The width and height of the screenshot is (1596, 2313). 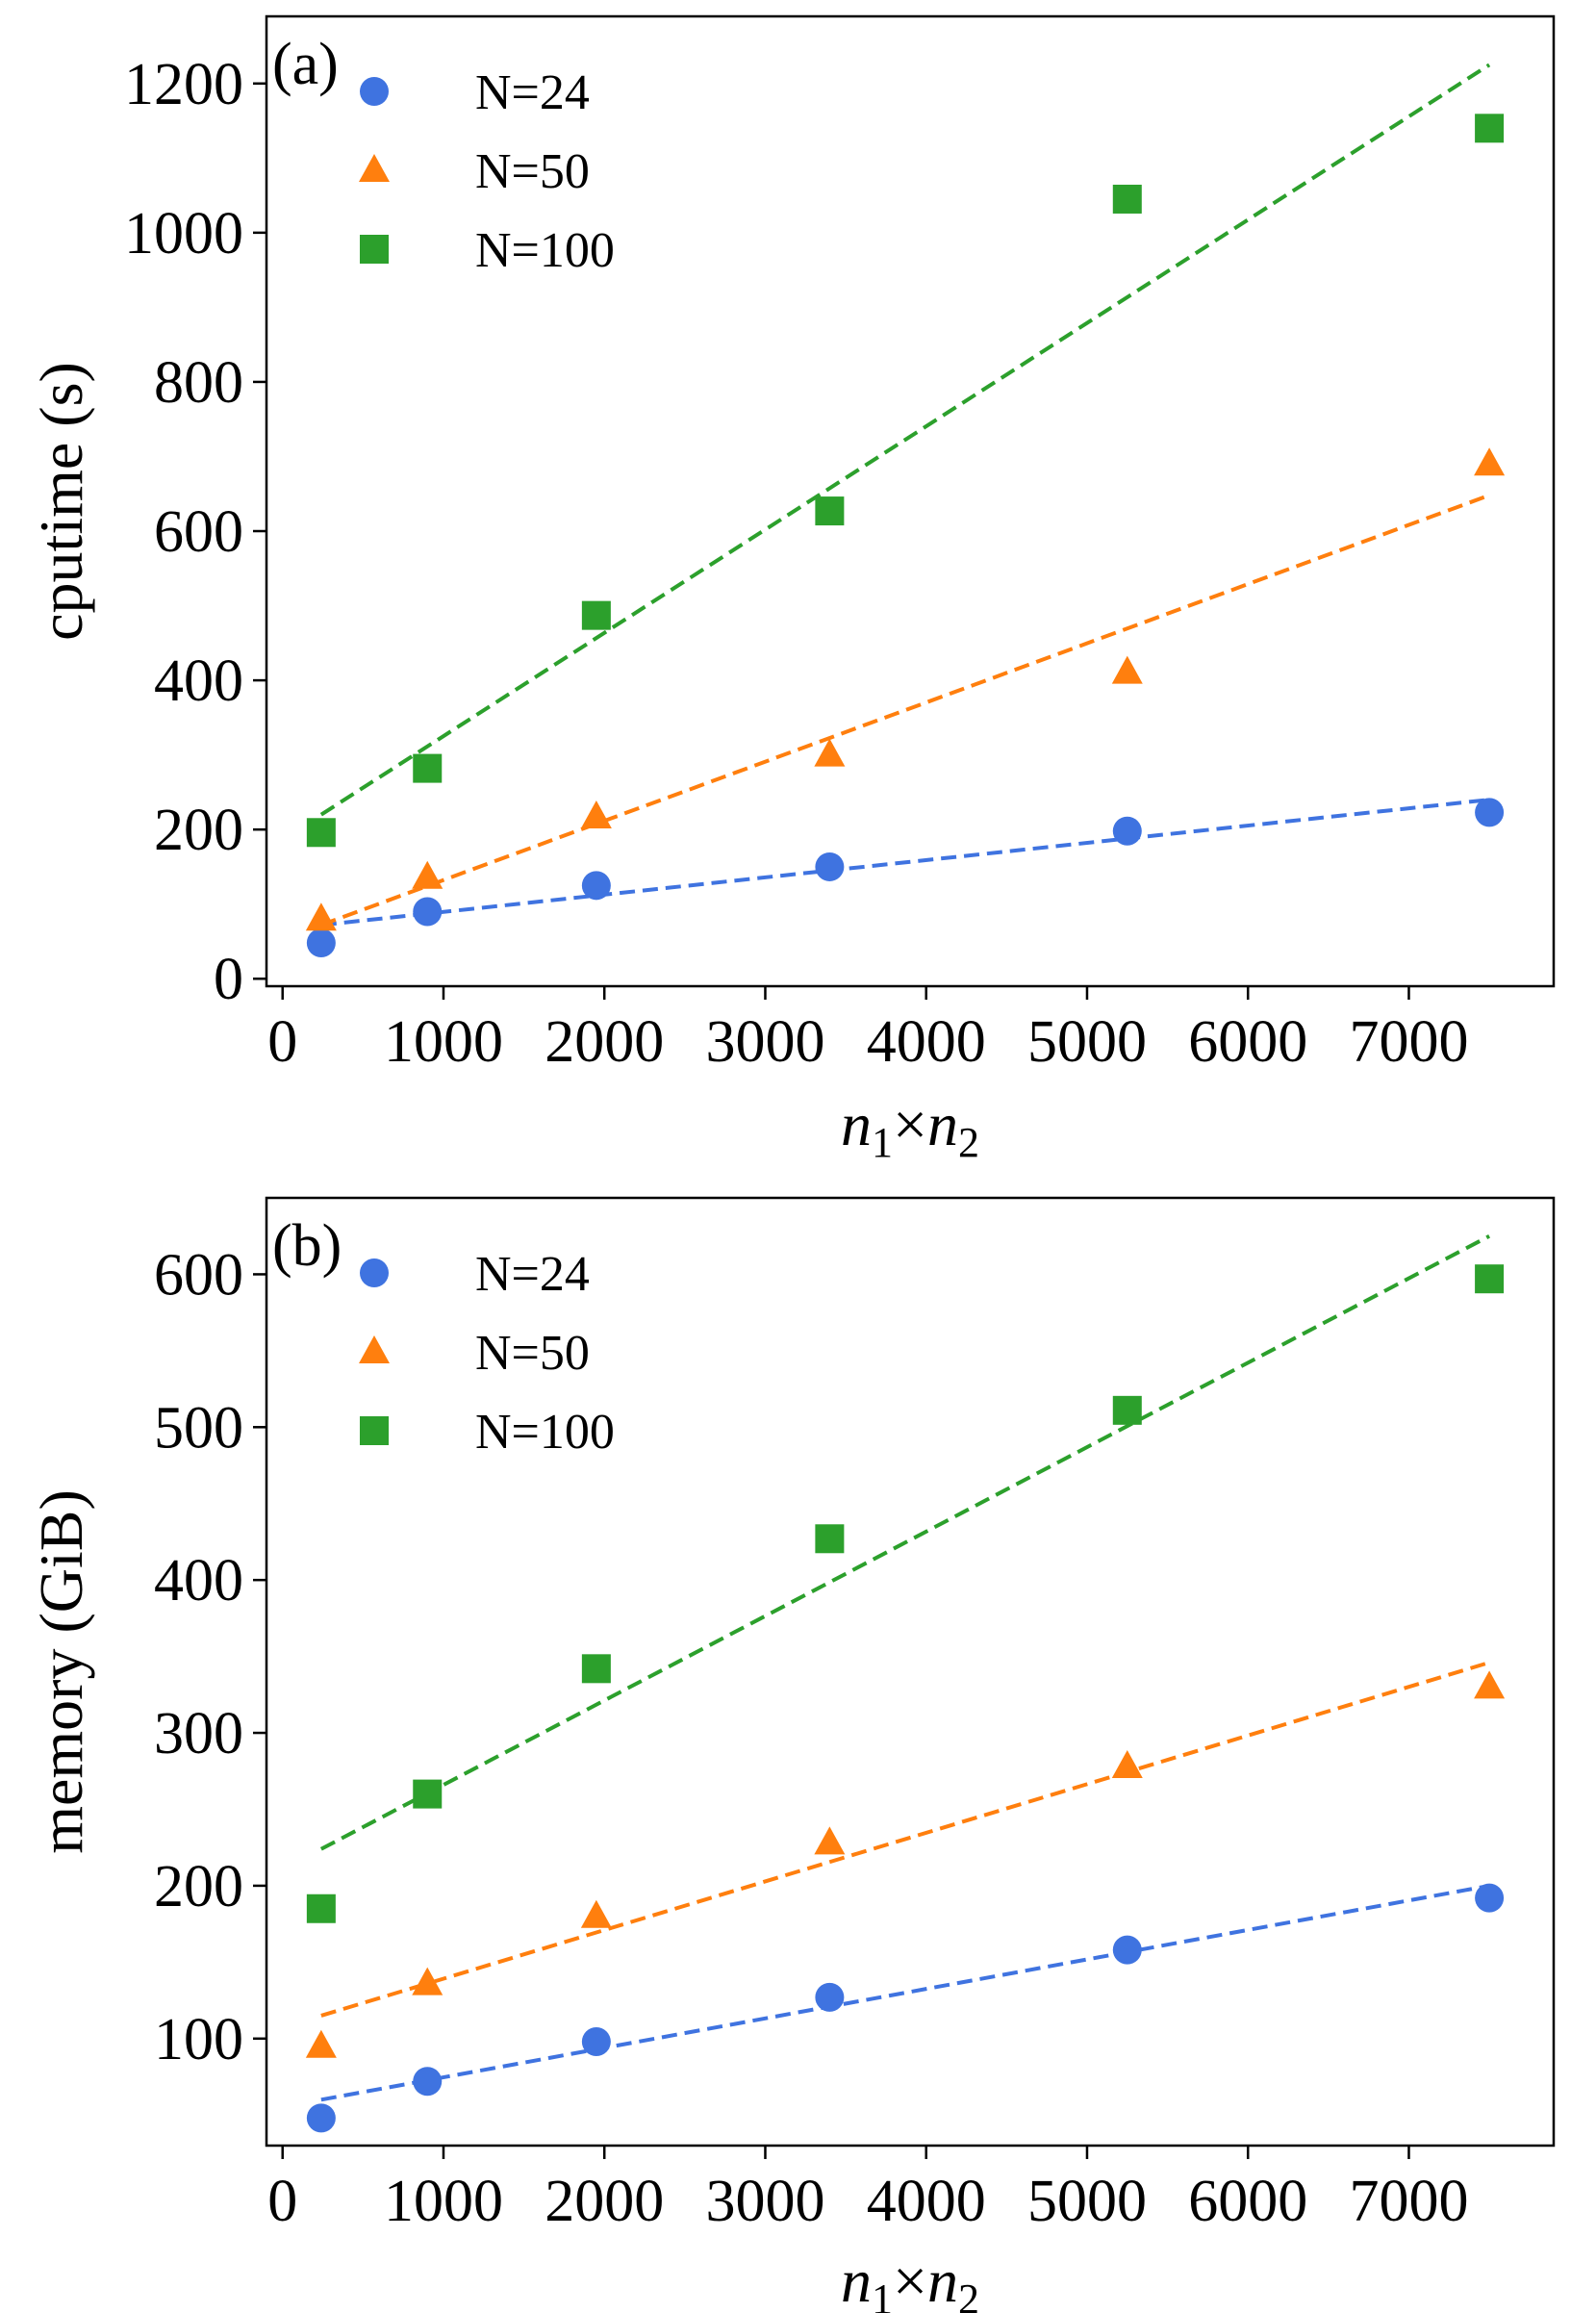 I want to click on x-tick-label: 6000, so click(x=1248, y=2202).